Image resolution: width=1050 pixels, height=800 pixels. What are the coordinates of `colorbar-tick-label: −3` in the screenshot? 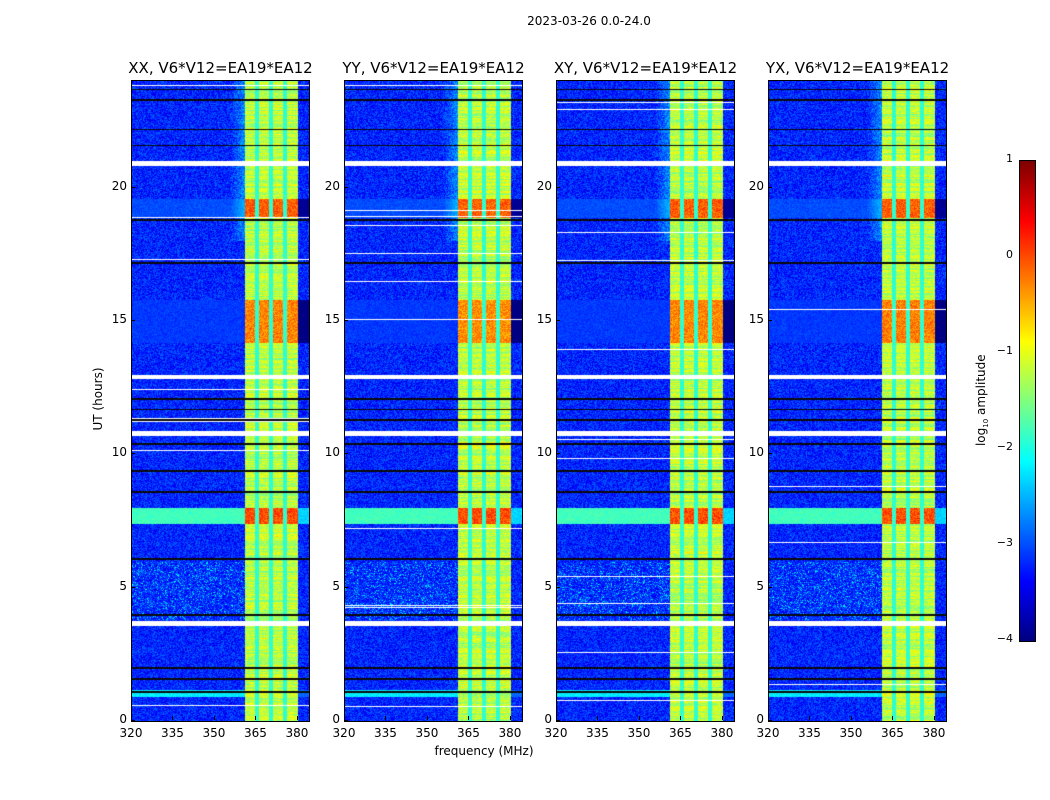 It's located at (1004, 542).